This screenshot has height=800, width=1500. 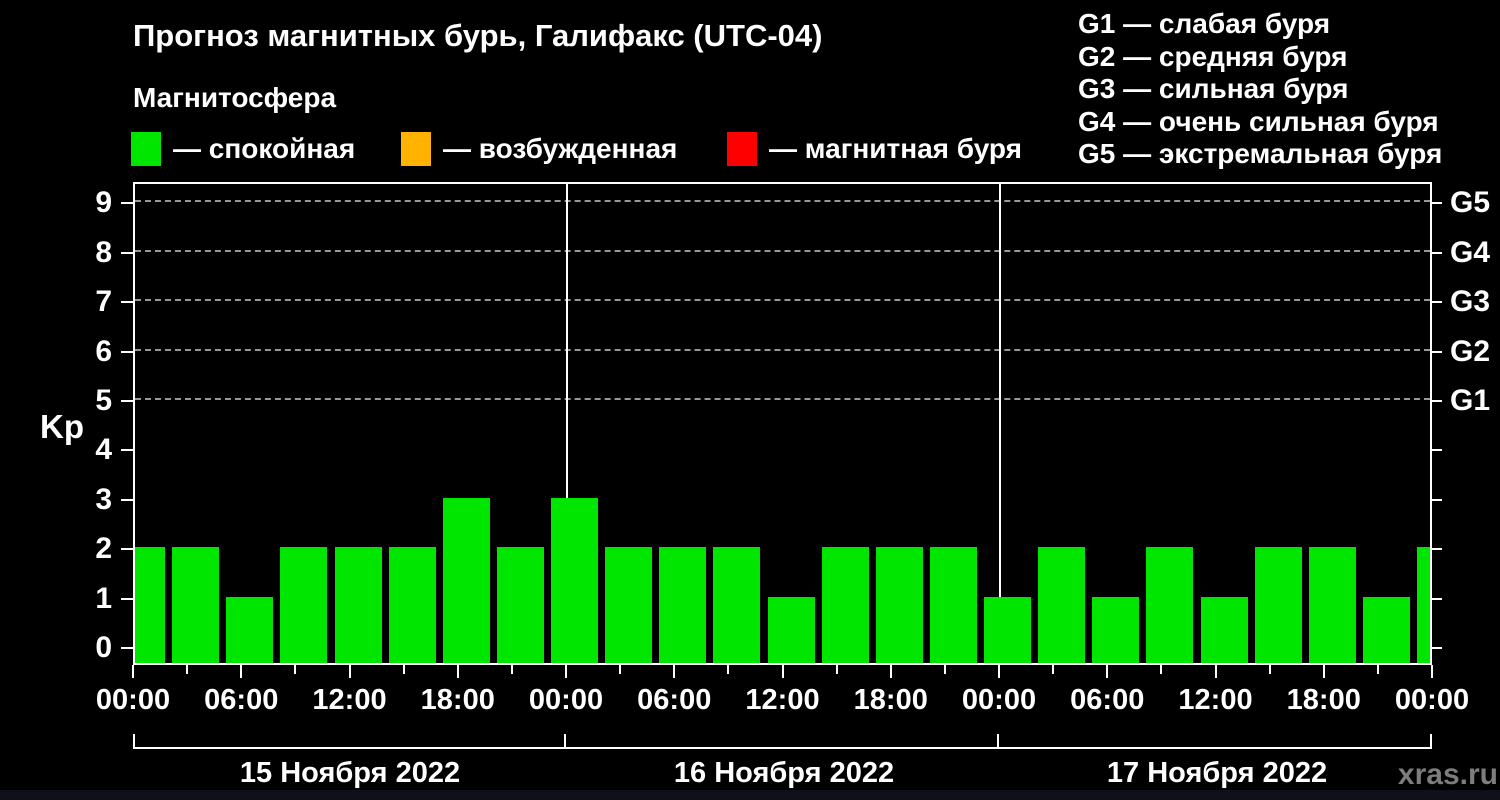 What do you see at coordinates (1213, 56) in the screenshot?
I see `g-legend-line: G2 — средняя буря` at bounding box center [1213, 56].